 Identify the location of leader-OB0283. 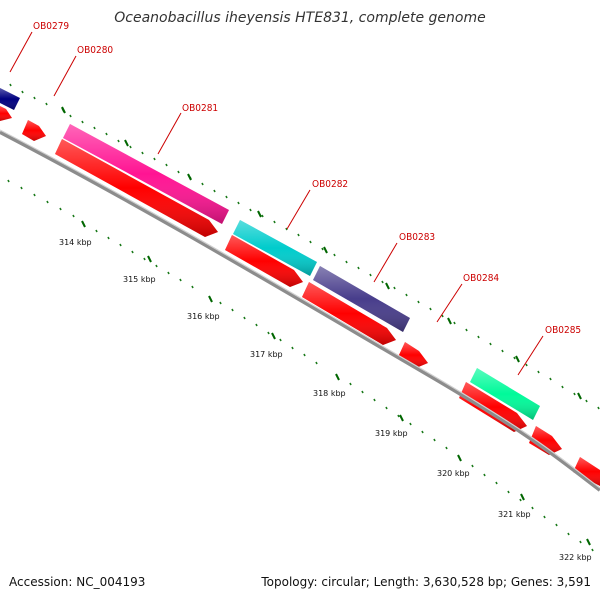
(385, 262).